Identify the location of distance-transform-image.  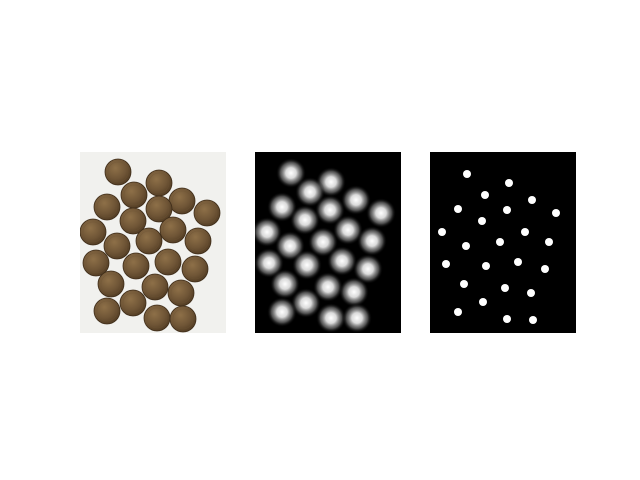
(328, 242).